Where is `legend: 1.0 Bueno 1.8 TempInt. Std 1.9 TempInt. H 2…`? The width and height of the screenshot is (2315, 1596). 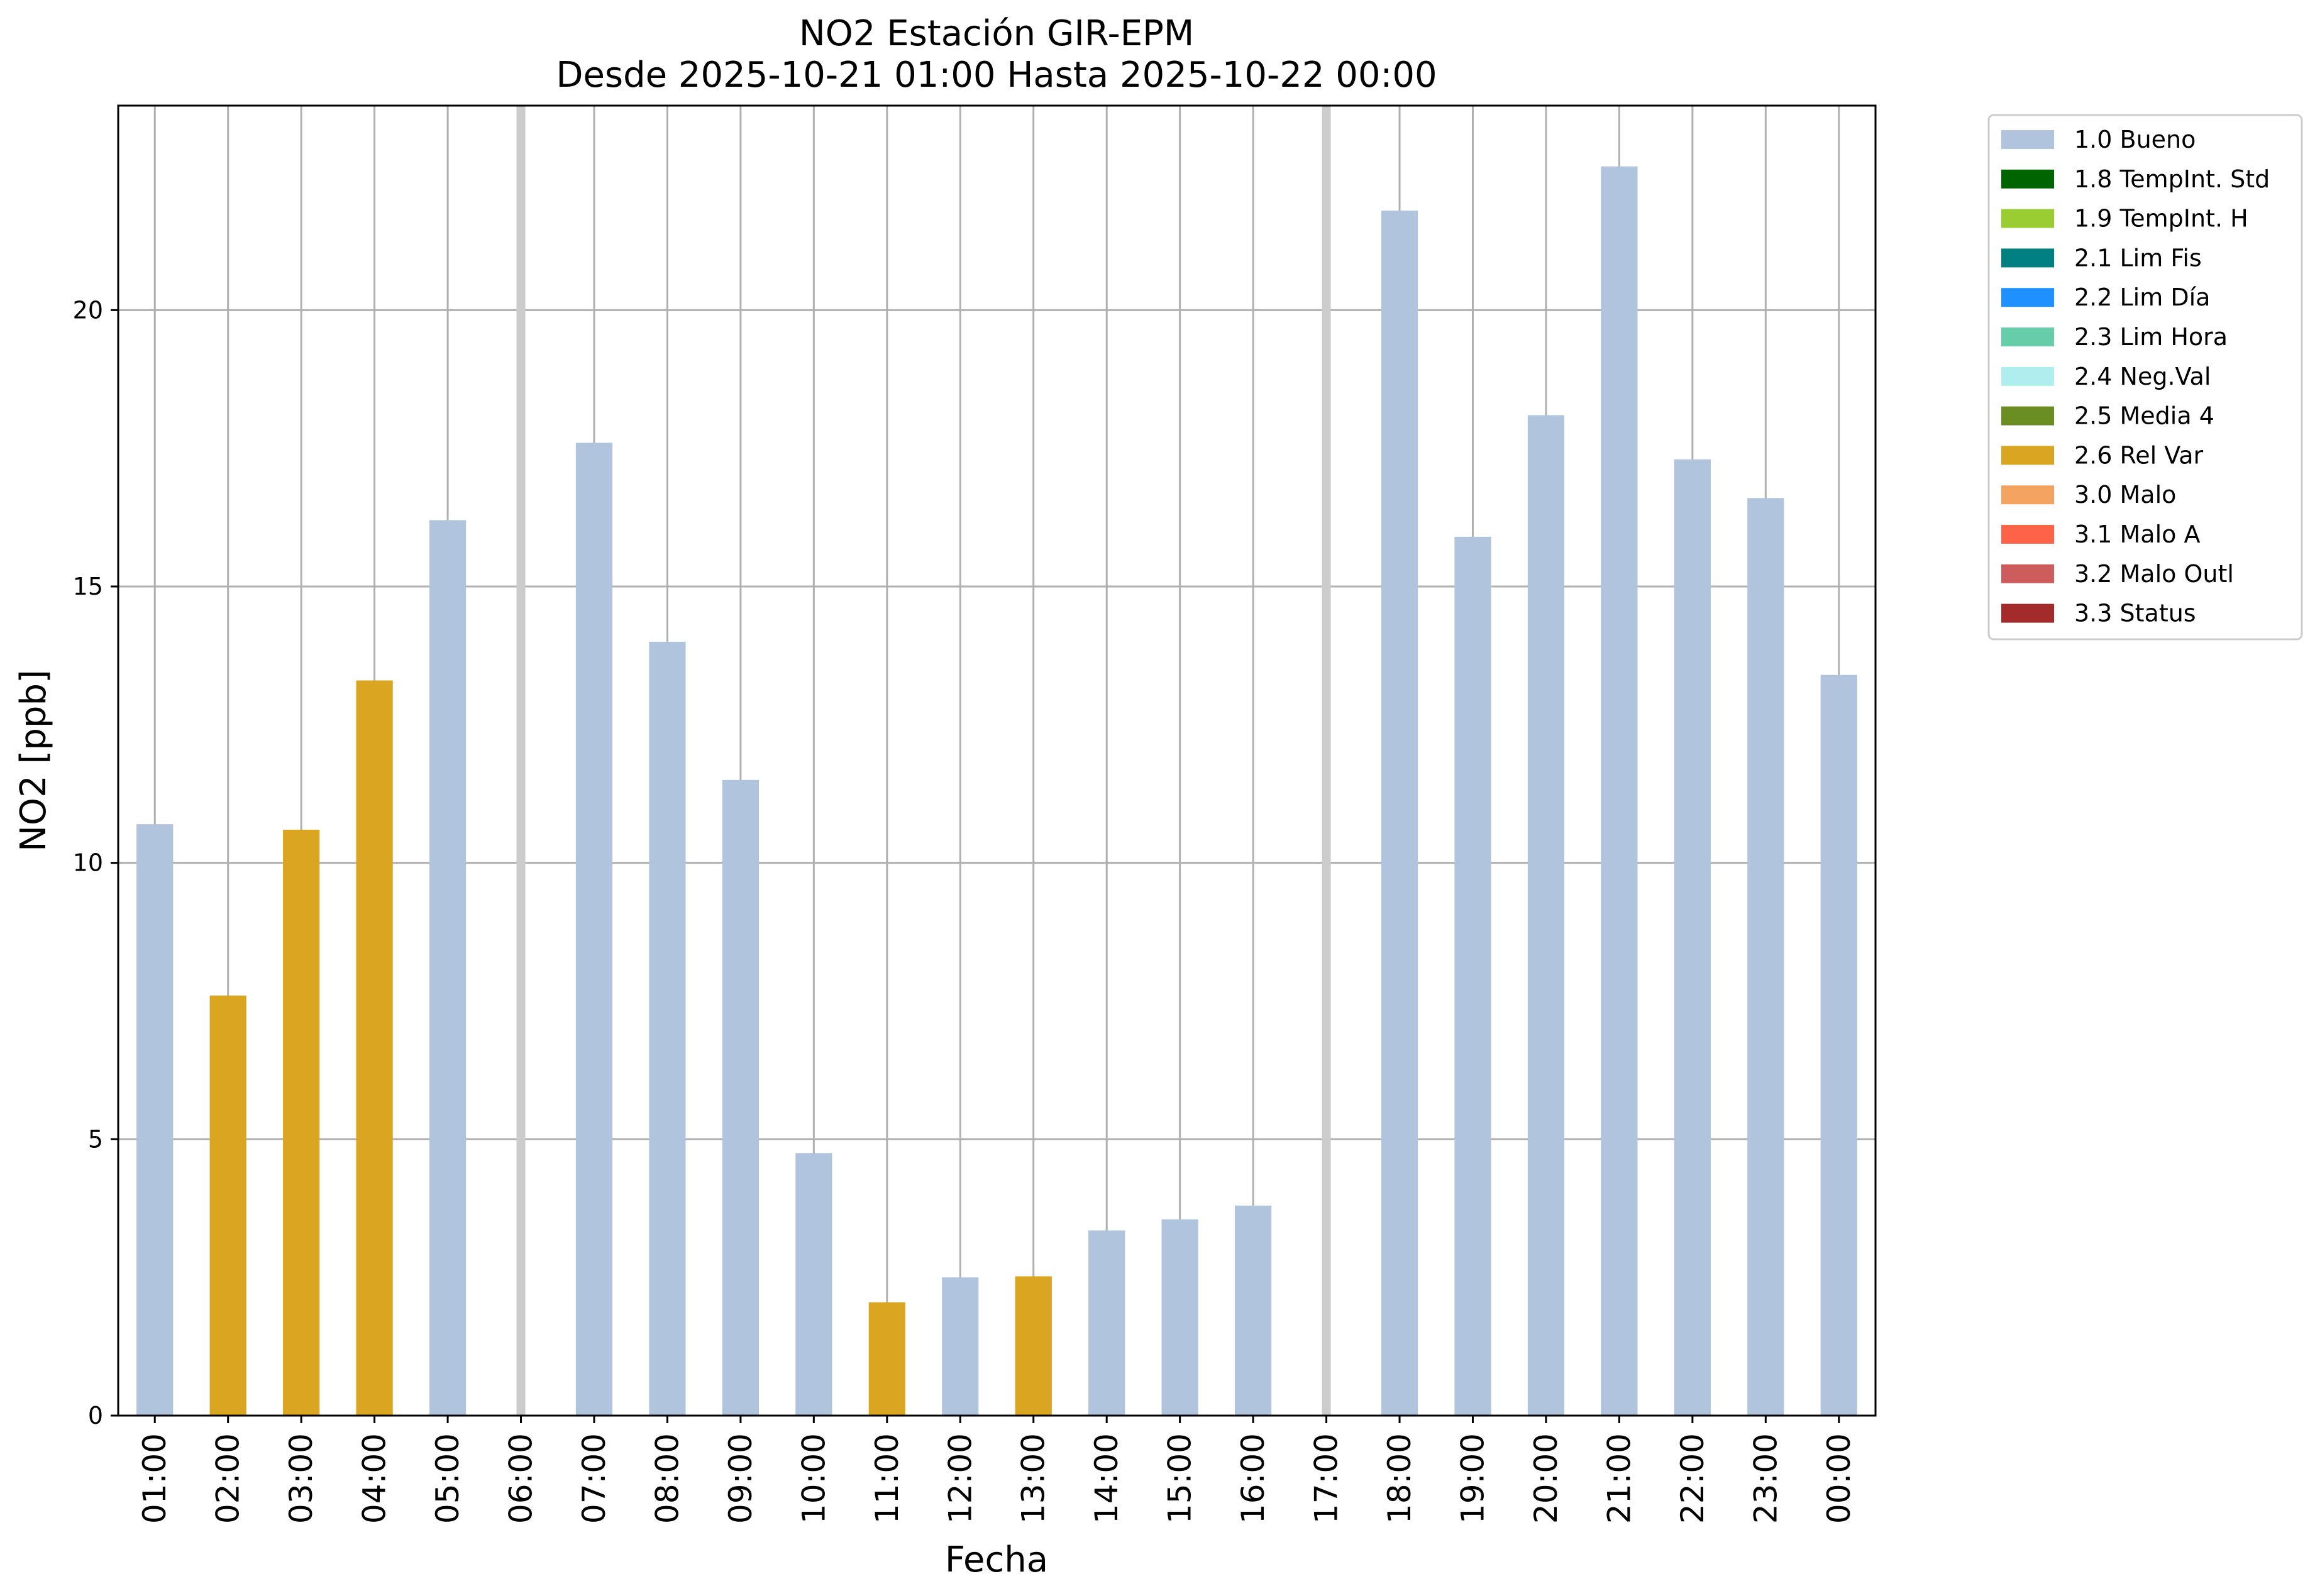 legend: 1.0 Bueno 1.8 TempInt. Std 1.9 TempInt. H 2… is located at coordinates (2145, 377).